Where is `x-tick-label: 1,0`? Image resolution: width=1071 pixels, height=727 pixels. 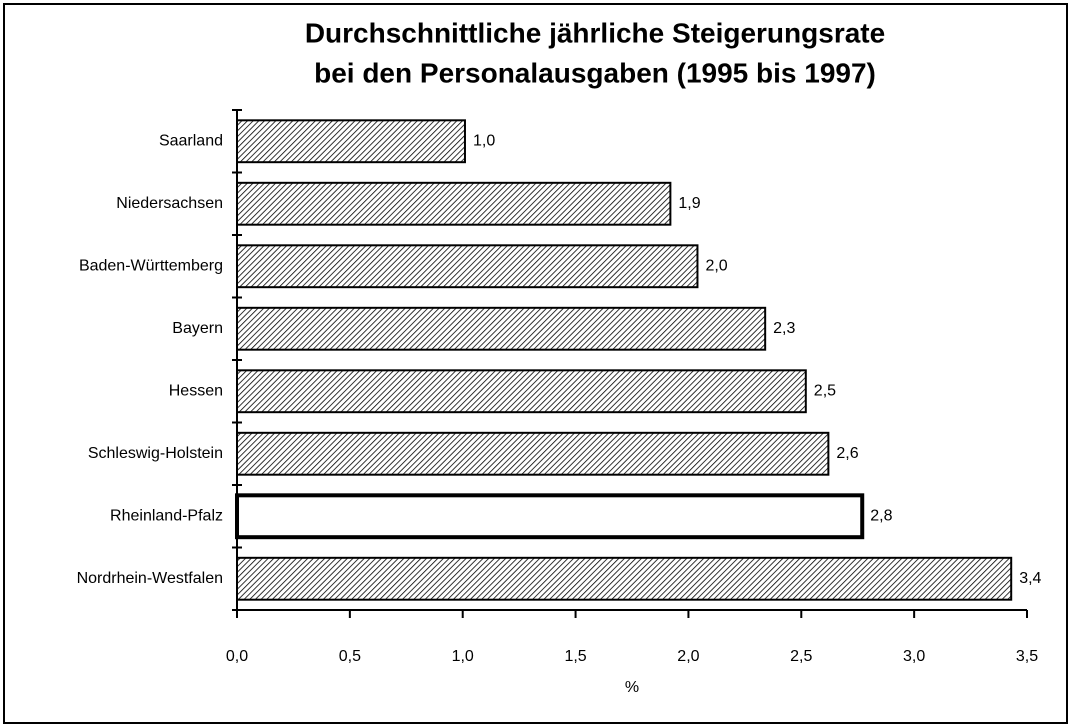
x-tick-label: 1,0 is located at coordinates (463, 656).